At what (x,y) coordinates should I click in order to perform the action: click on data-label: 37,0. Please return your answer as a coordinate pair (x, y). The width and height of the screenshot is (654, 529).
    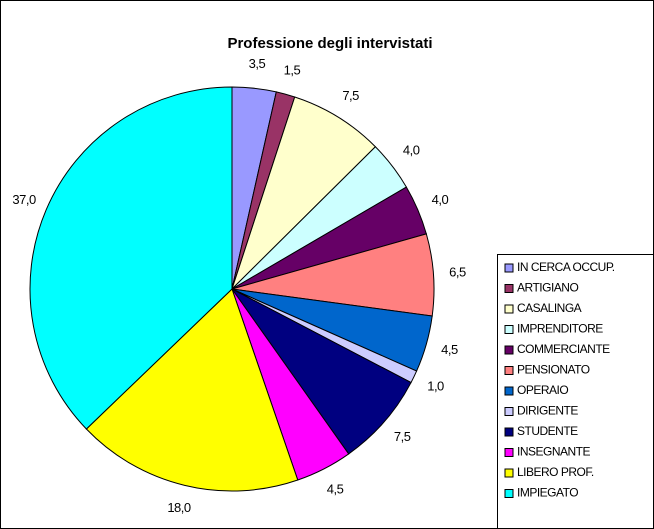
    Looking at the image, I should click on (24, 199).